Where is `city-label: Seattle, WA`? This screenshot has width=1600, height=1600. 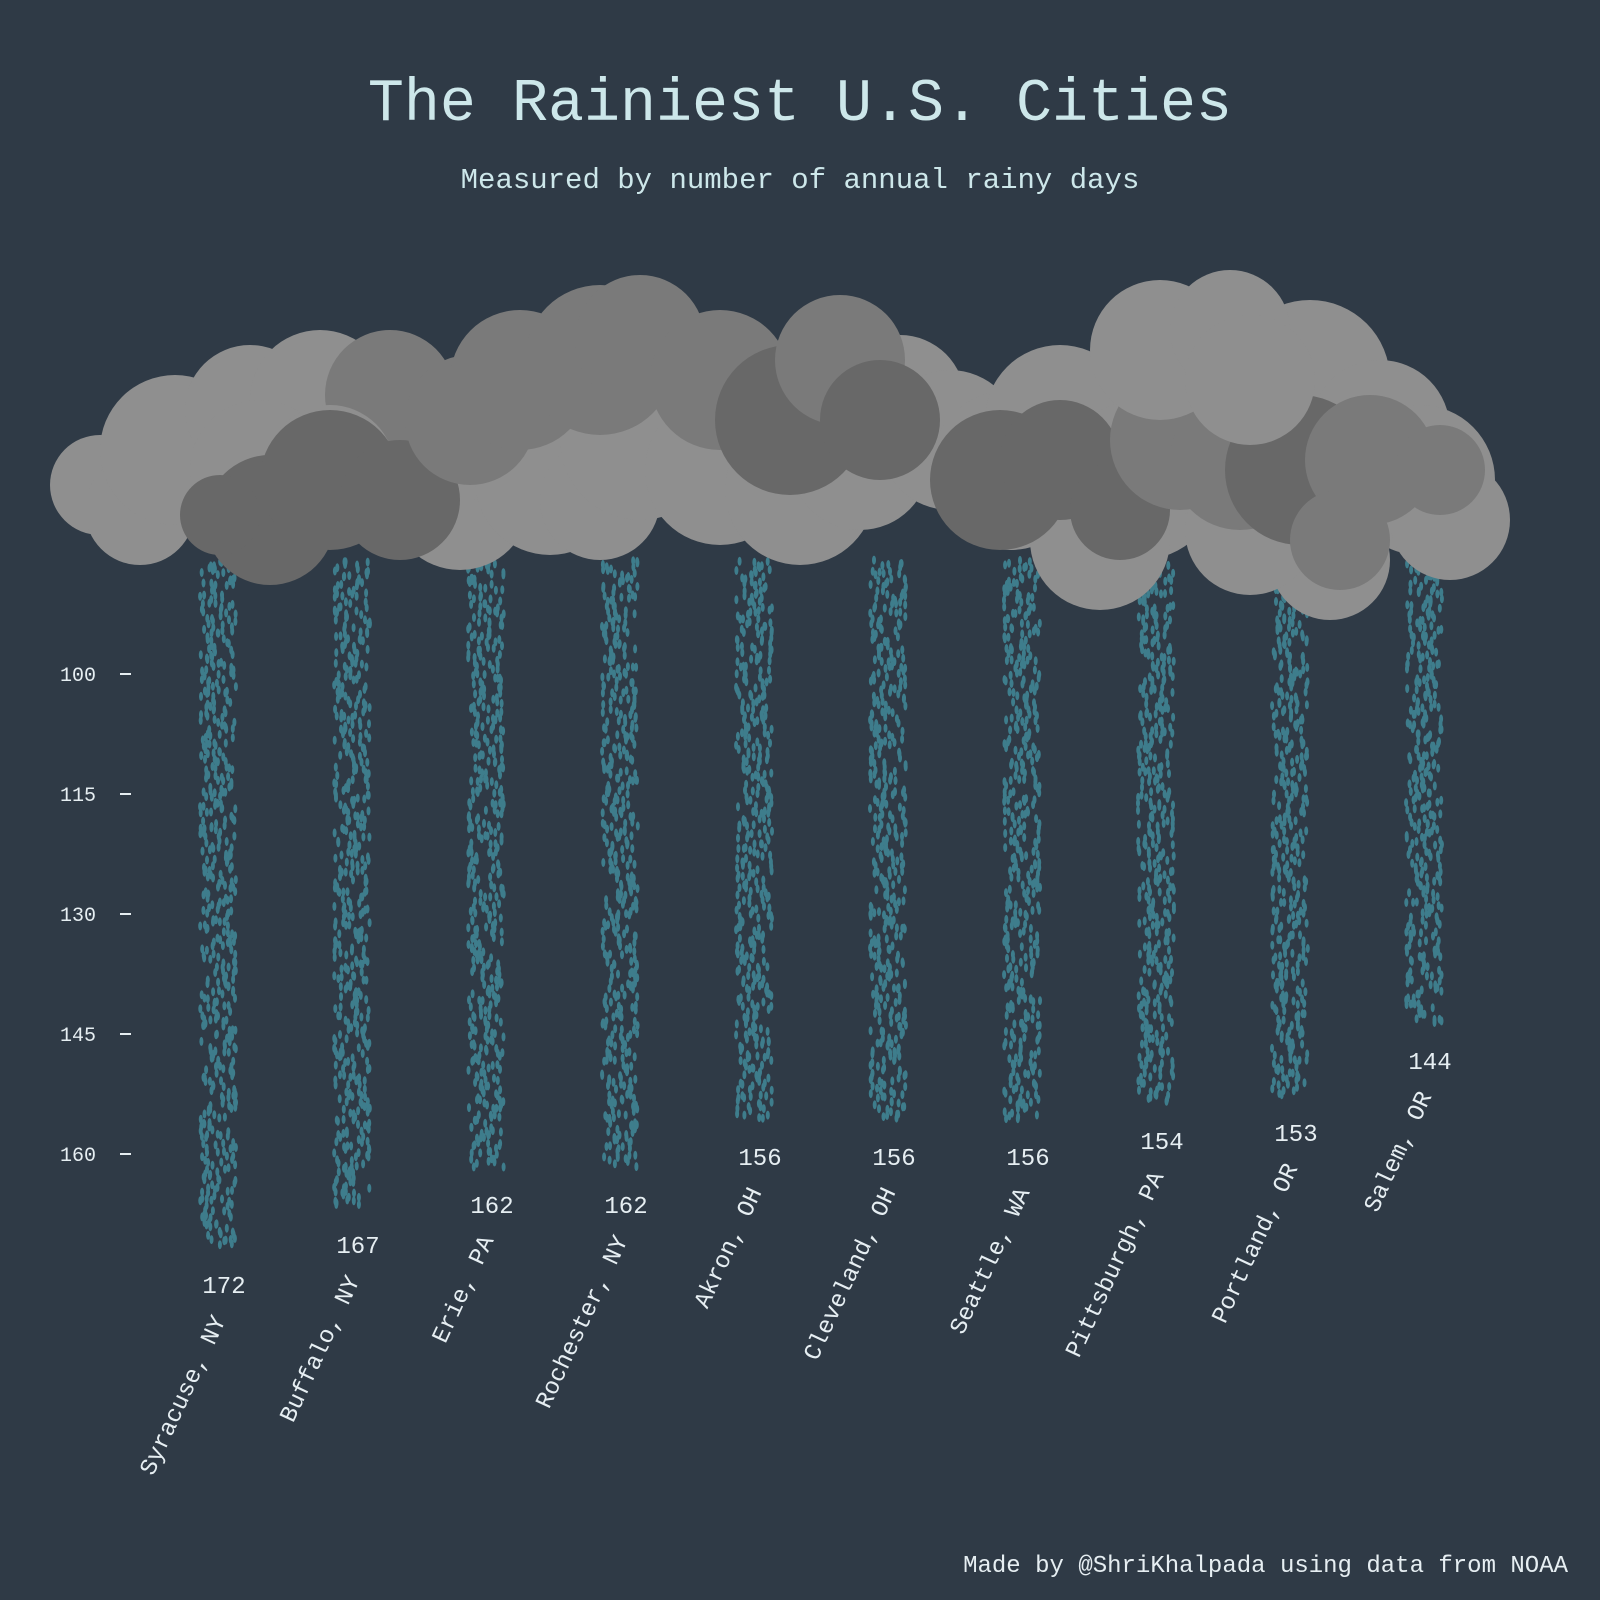 city-label: Seattle, WA is located at coordinates (992, 1261).